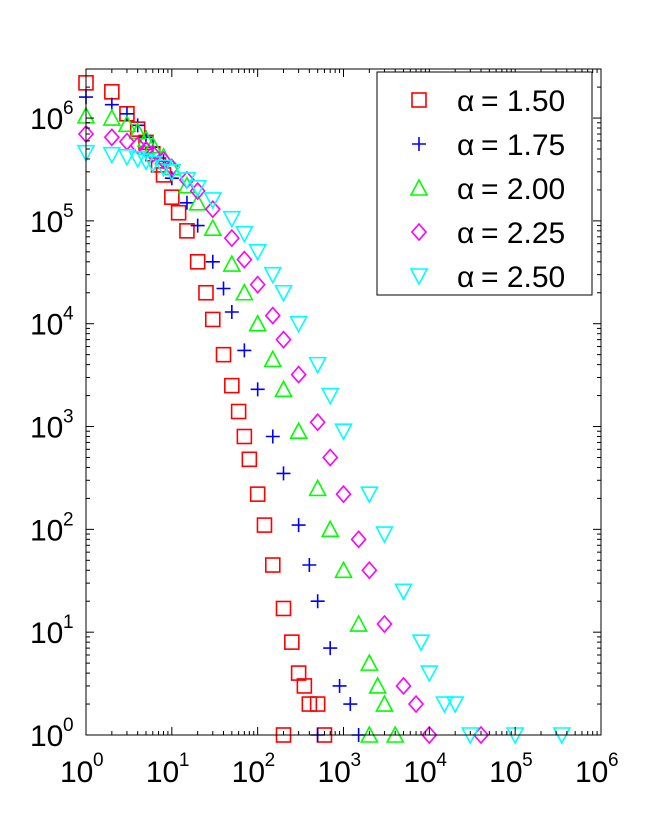  I want to click on y-tick-exponent: 1, so click(68, 622).